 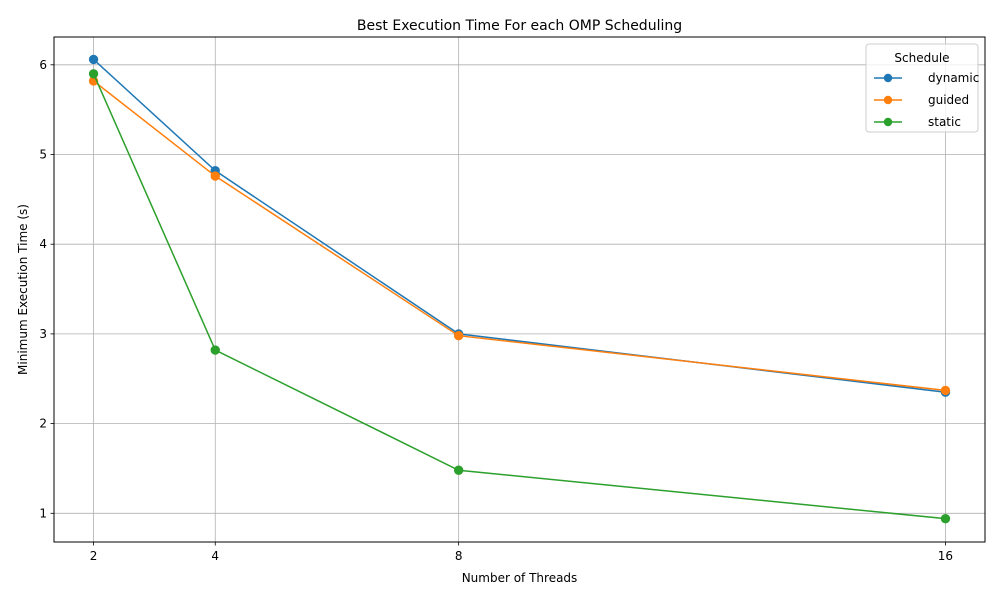 What do you see at coordinates (921, 100) in the screenshot?
I see `legend-entry-guided: guided` at bounding box center [921, 100].